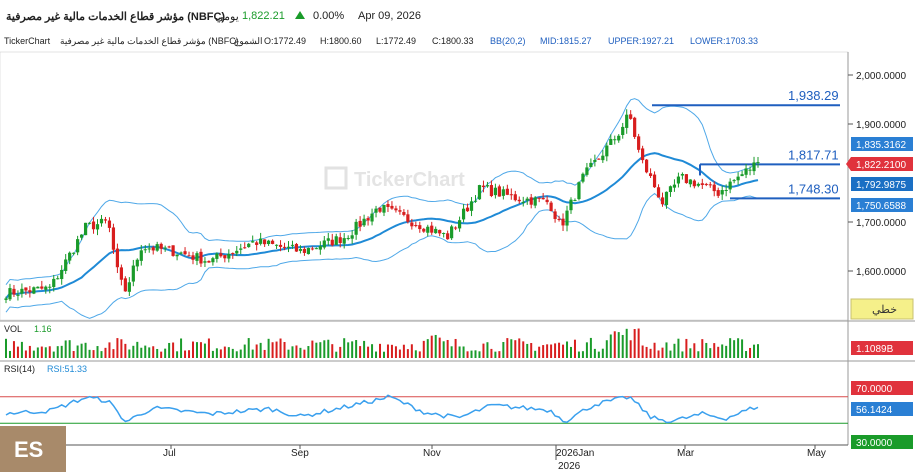  What do you see at coordinates (169, 453) in the screenshot?
I see `x-tick-label: Jul` at bounding box center [169, 453].